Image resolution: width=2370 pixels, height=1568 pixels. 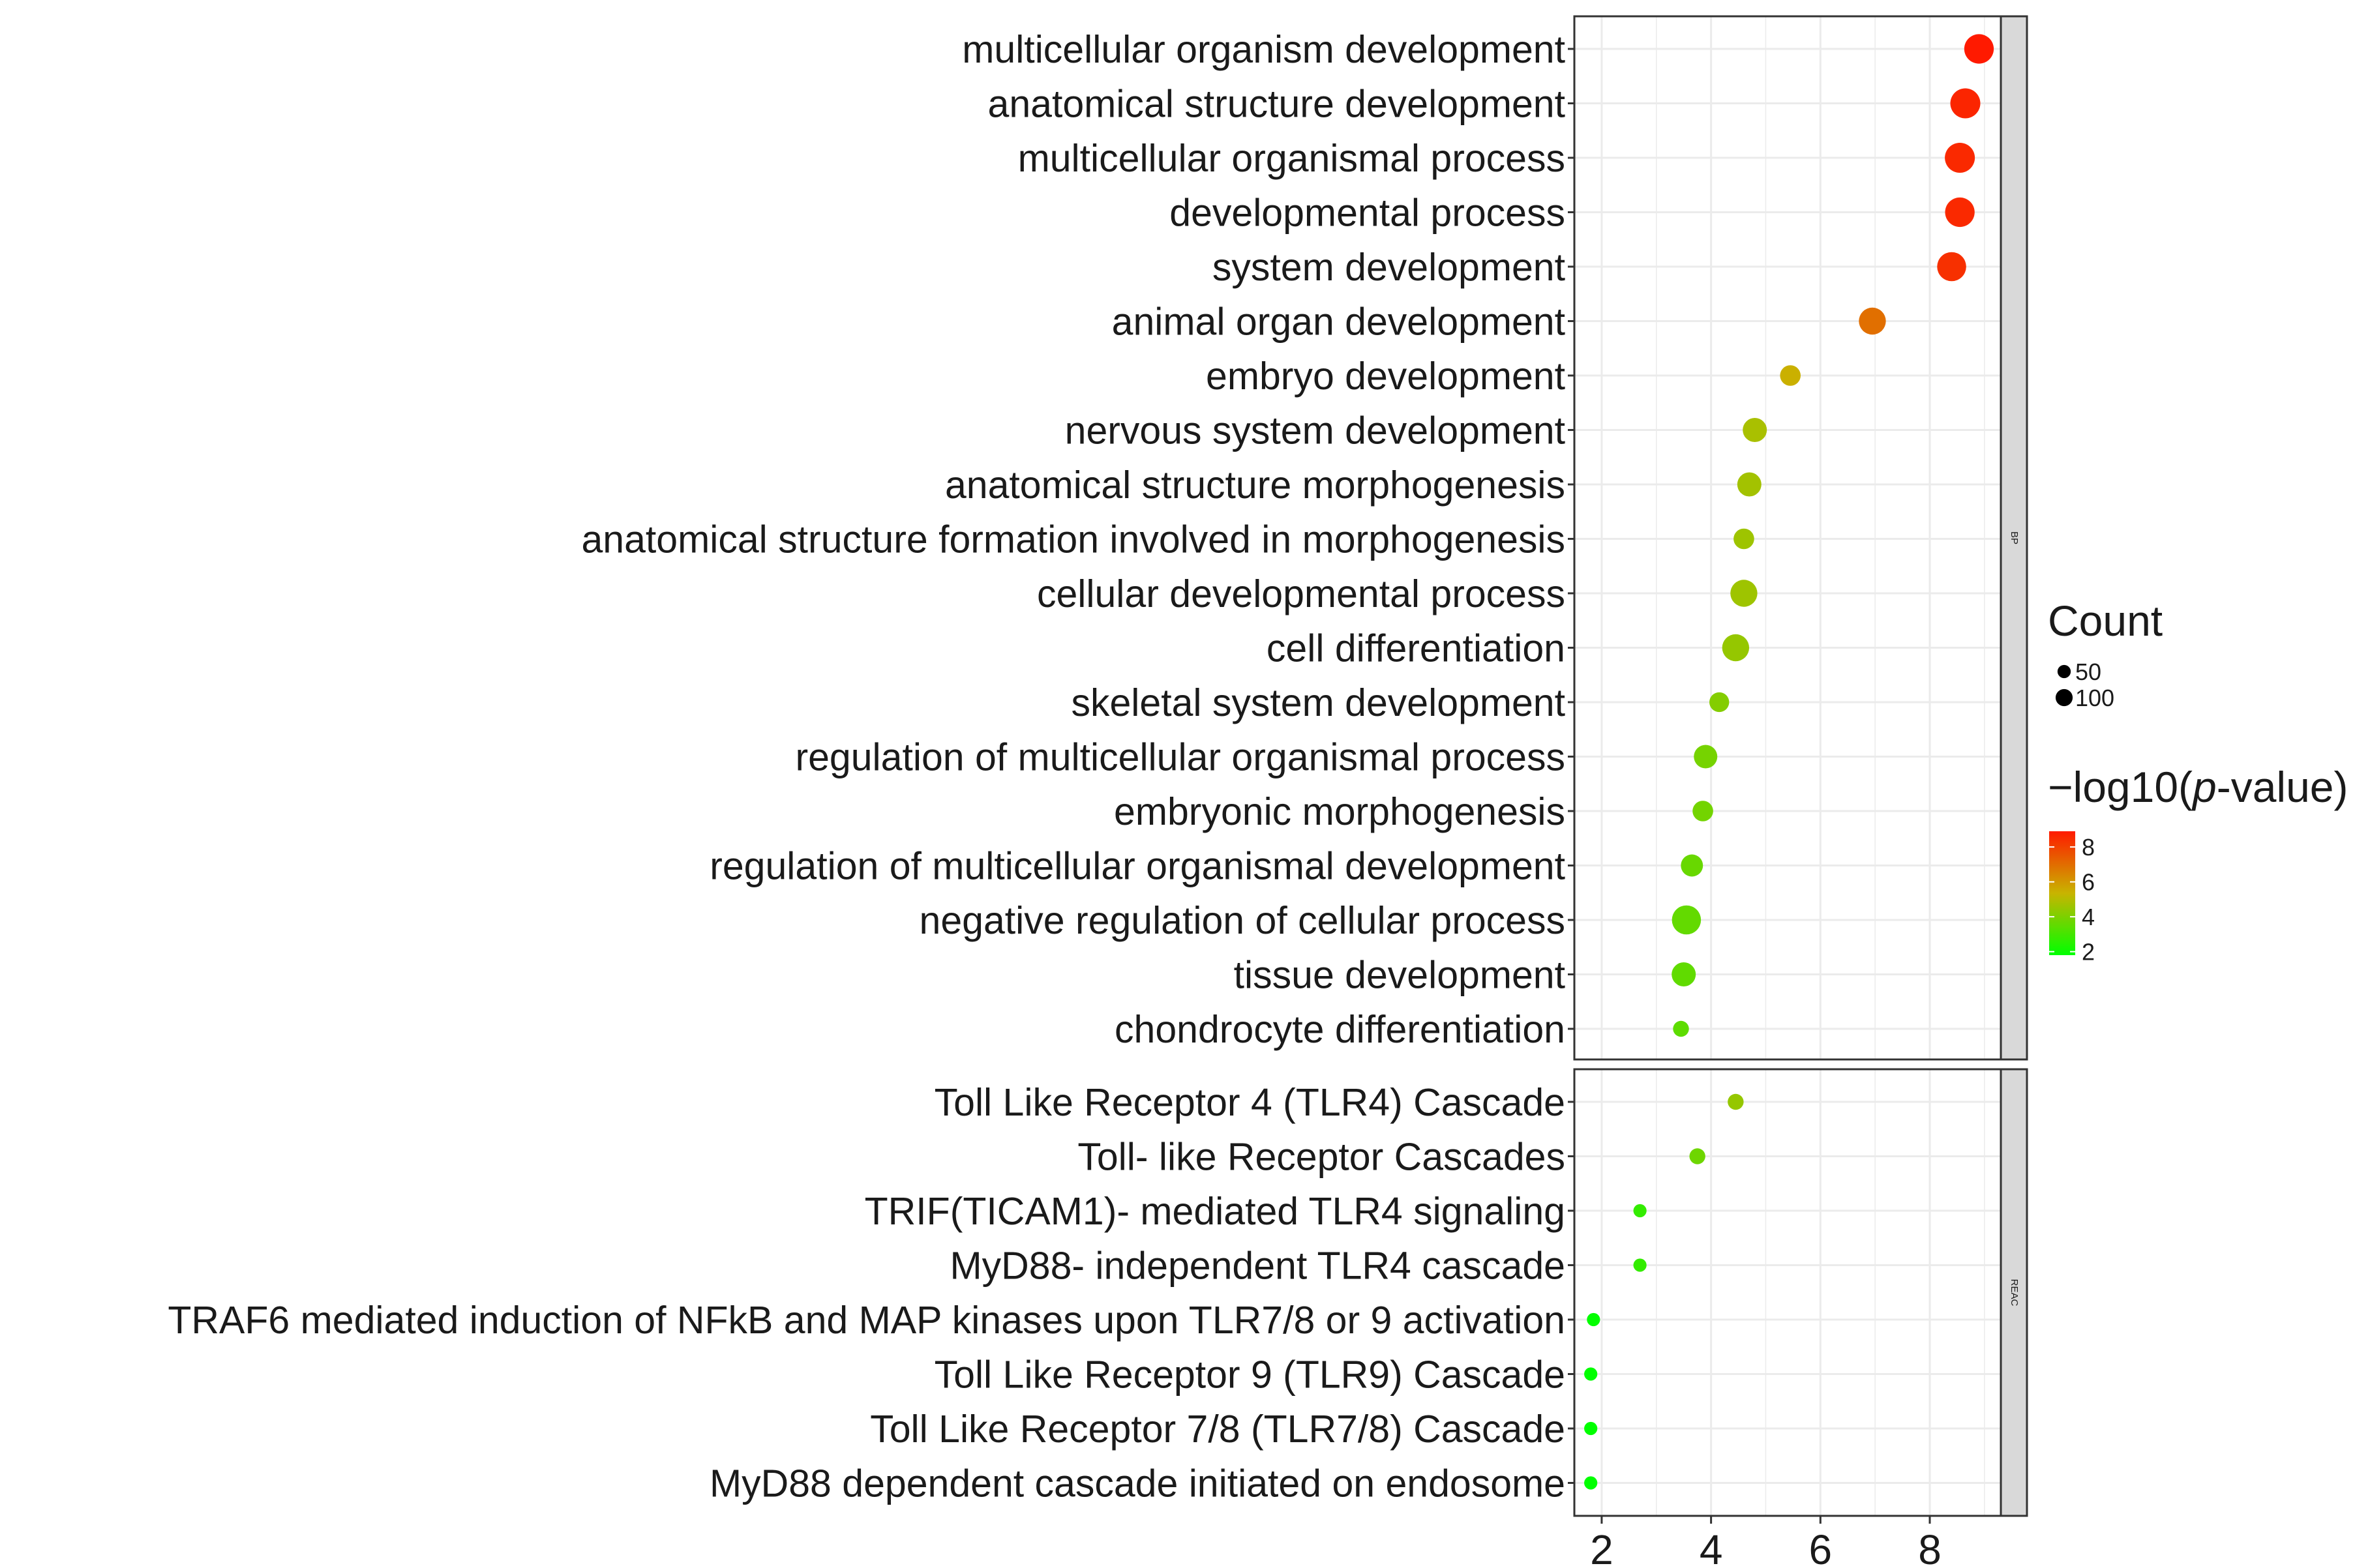 I want to click on grid-x-reac, so click(x=1792, y=1292).